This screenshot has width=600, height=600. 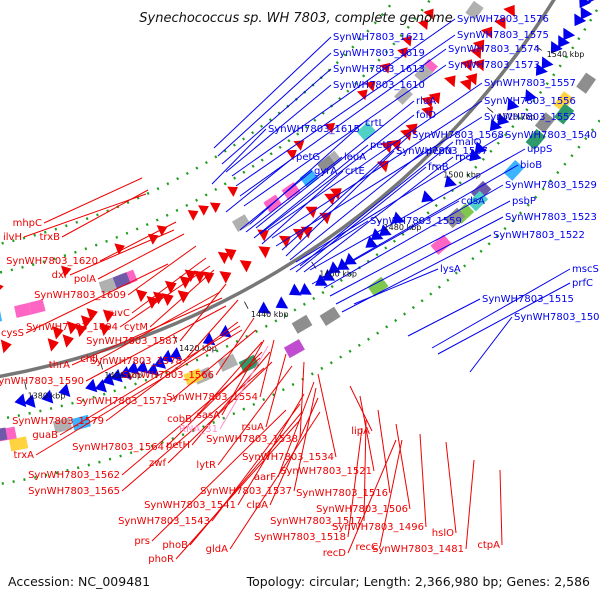 I want to click on reverse-label: prs, so click(x=142, y=541).